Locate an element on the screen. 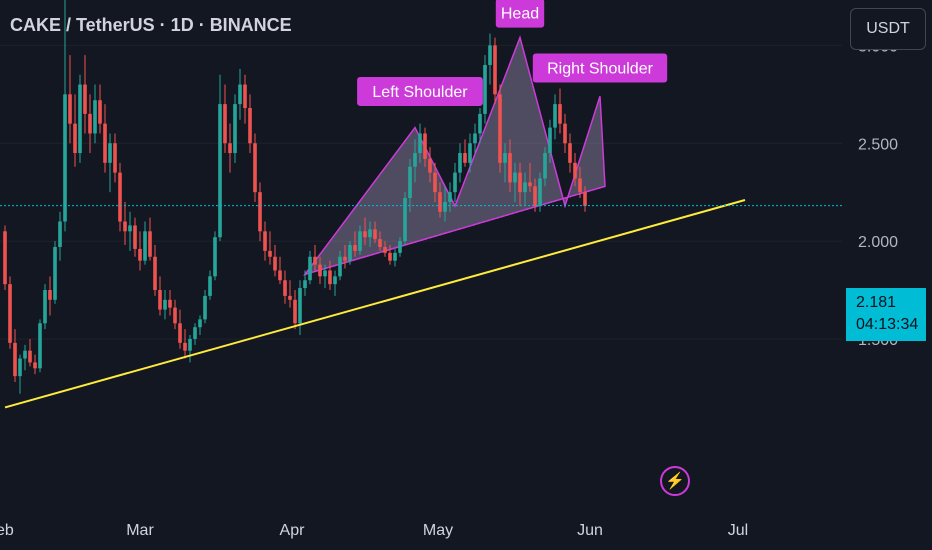 The image size is (932, 550). pattern-label: Head is located at coordinates (520, 14).